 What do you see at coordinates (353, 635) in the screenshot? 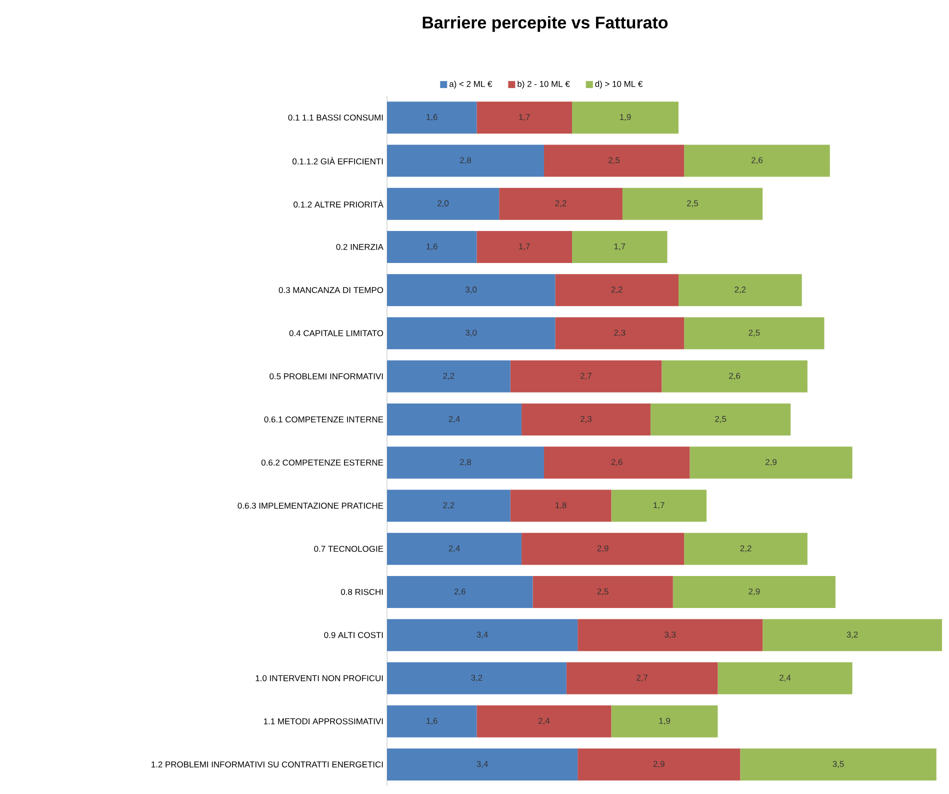
I see `y-tick-label: 0.9 ALTI COSTI` at bounding box center [353, 635].